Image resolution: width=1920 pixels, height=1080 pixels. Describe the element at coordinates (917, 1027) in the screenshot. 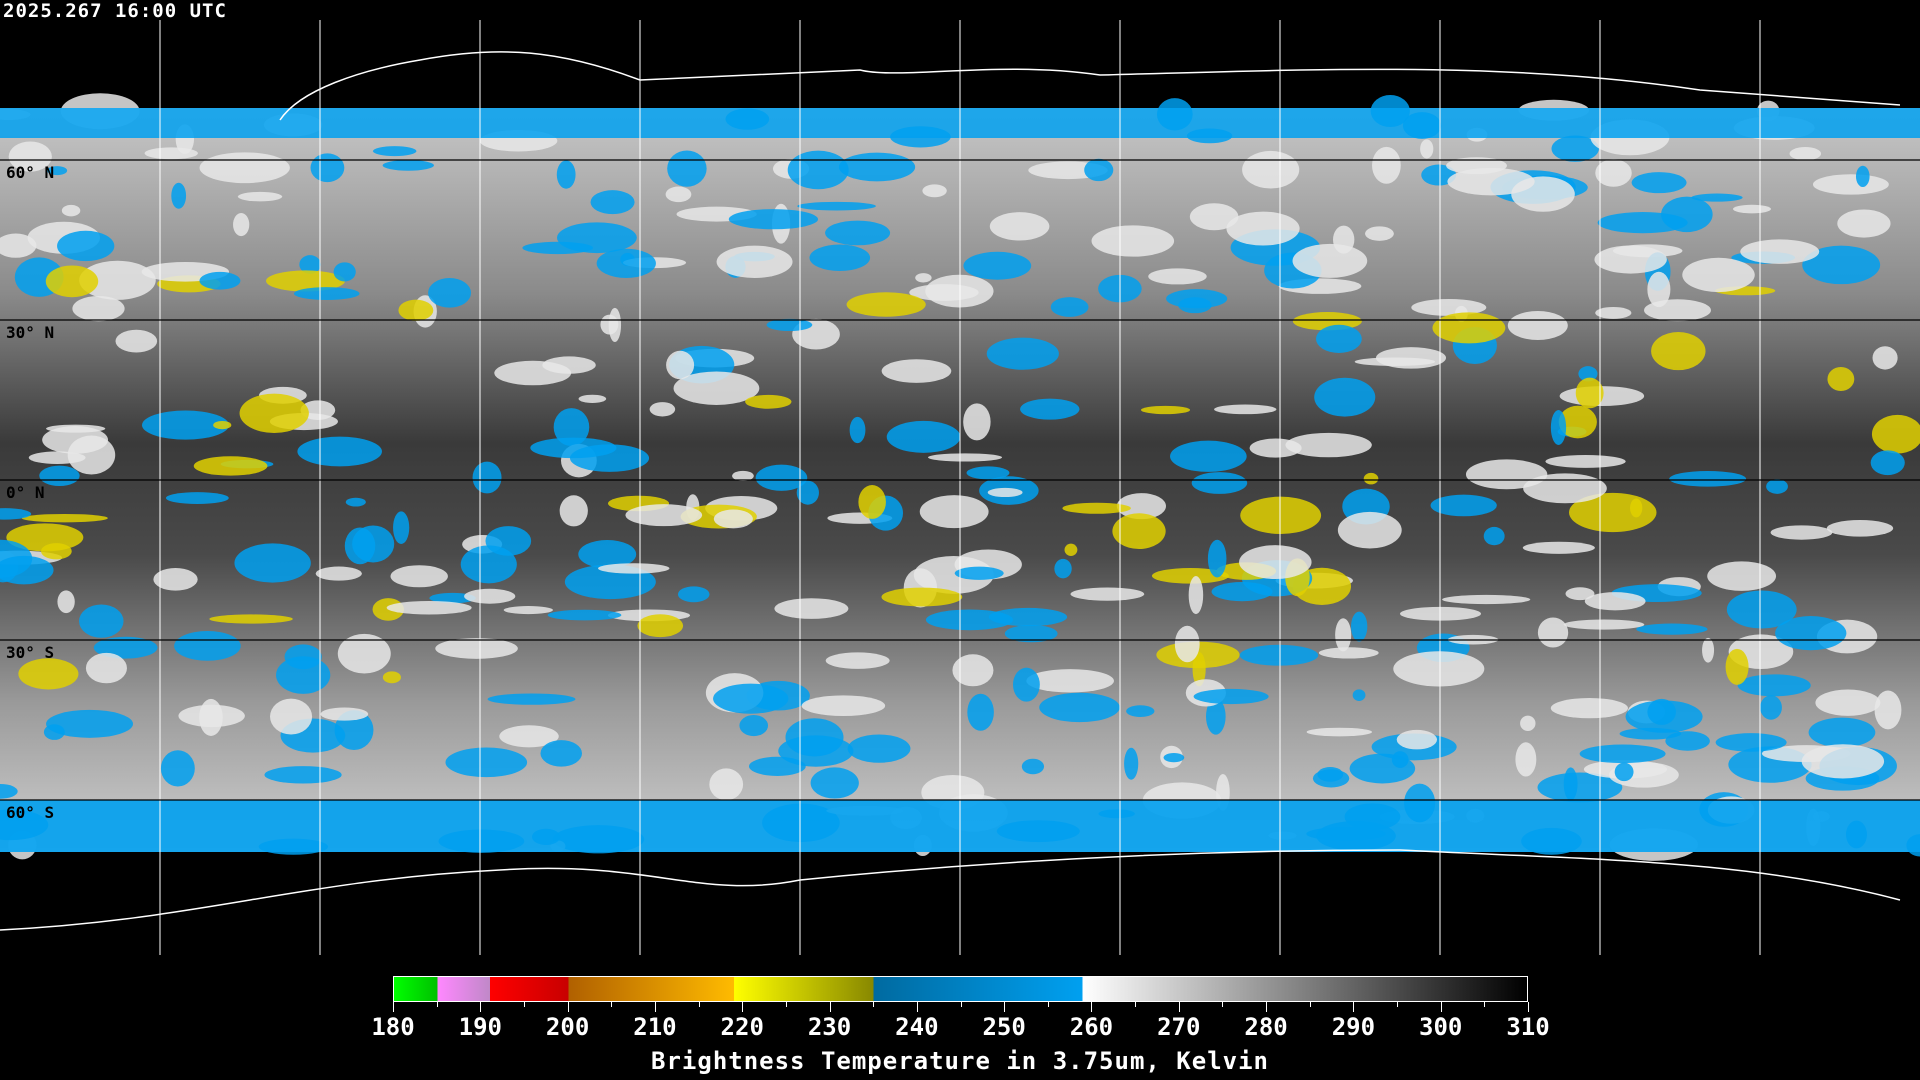

I see `colorbar-tick-label: 240` at that location.